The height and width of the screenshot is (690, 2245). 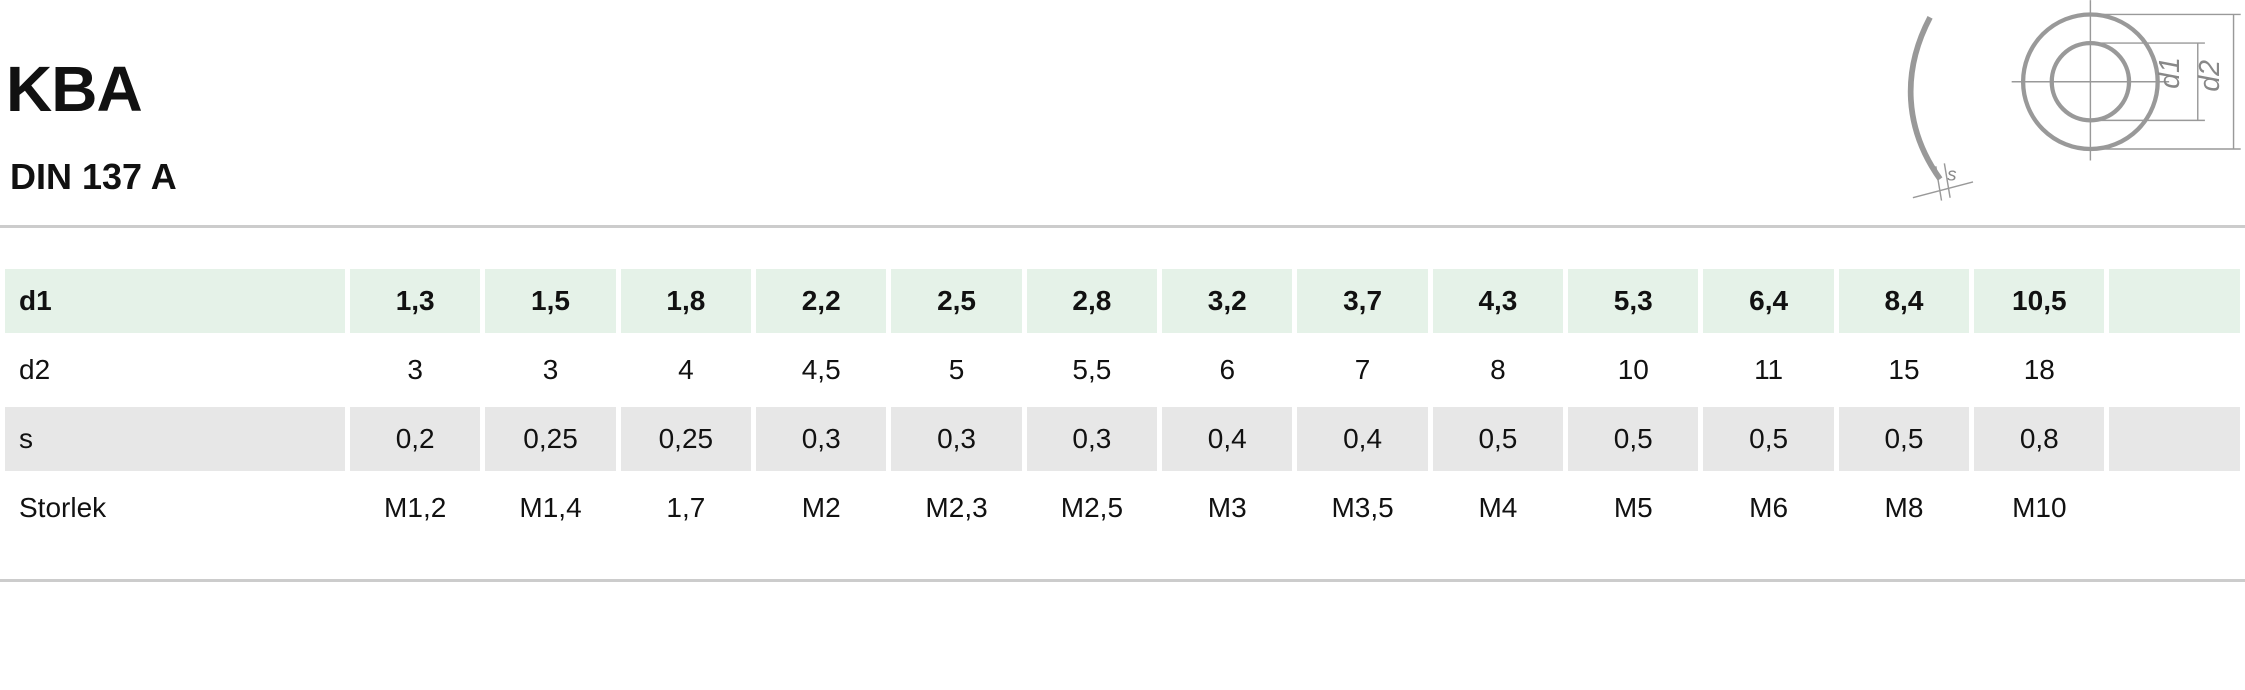 I want to click on cell: 3,2, so click(x=1227, y=301).